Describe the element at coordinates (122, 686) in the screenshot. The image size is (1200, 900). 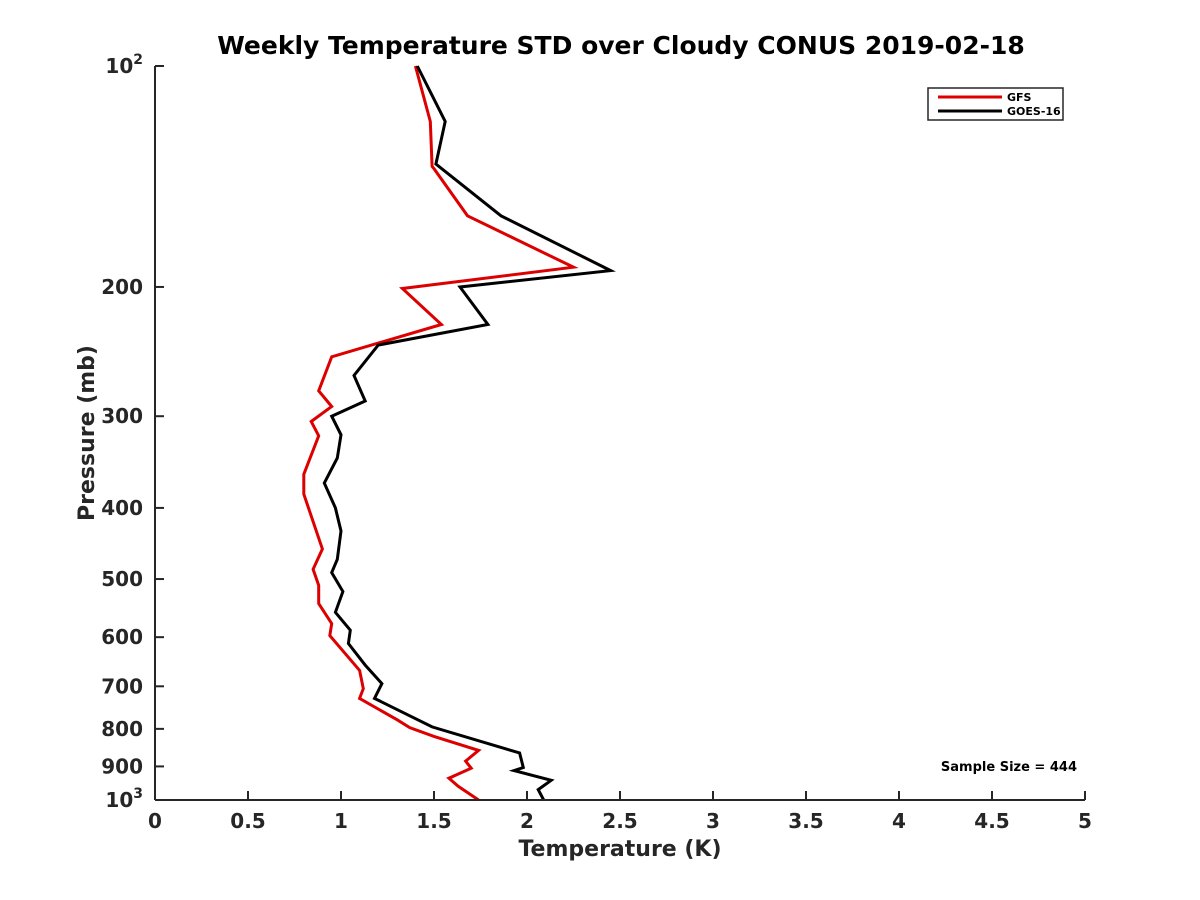
I see `y-tick-label: 700` at that location.